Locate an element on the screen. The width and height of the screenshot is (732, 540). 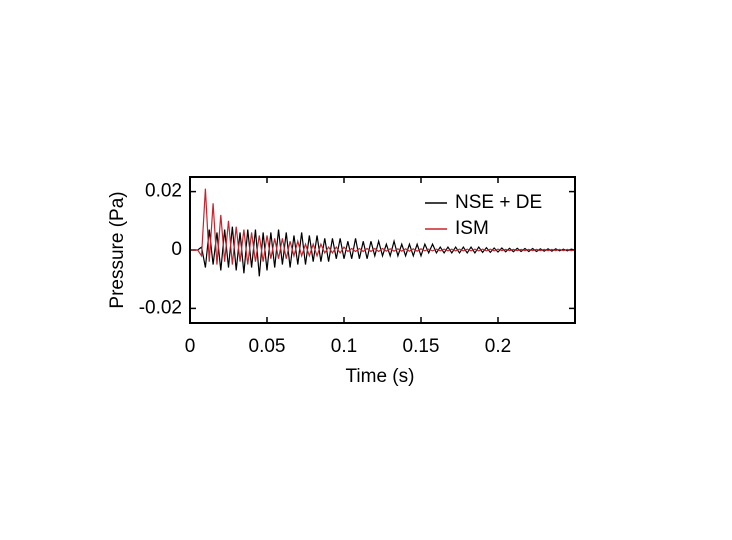
legend-label: ISM is located at coordinates (472, 228).